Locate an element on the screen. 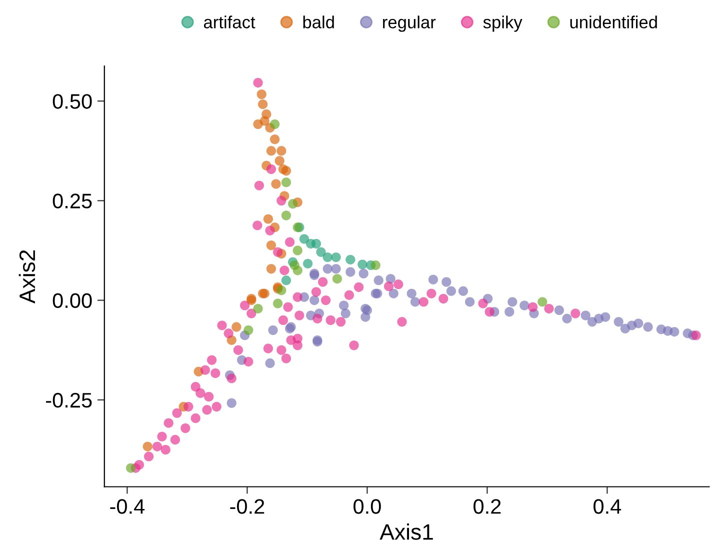 The image size is (720, 550). x-tick-label: 0.0 is located at coordinates (367, 506).